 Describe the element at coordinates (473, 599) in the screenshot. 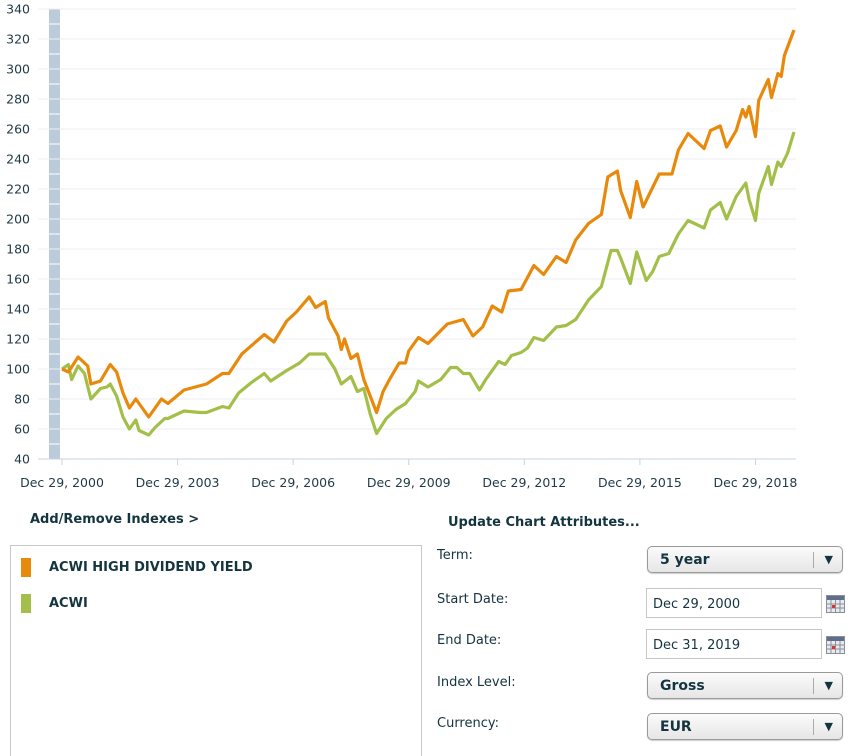

I see `start-date-label: Start Date:` at that location.